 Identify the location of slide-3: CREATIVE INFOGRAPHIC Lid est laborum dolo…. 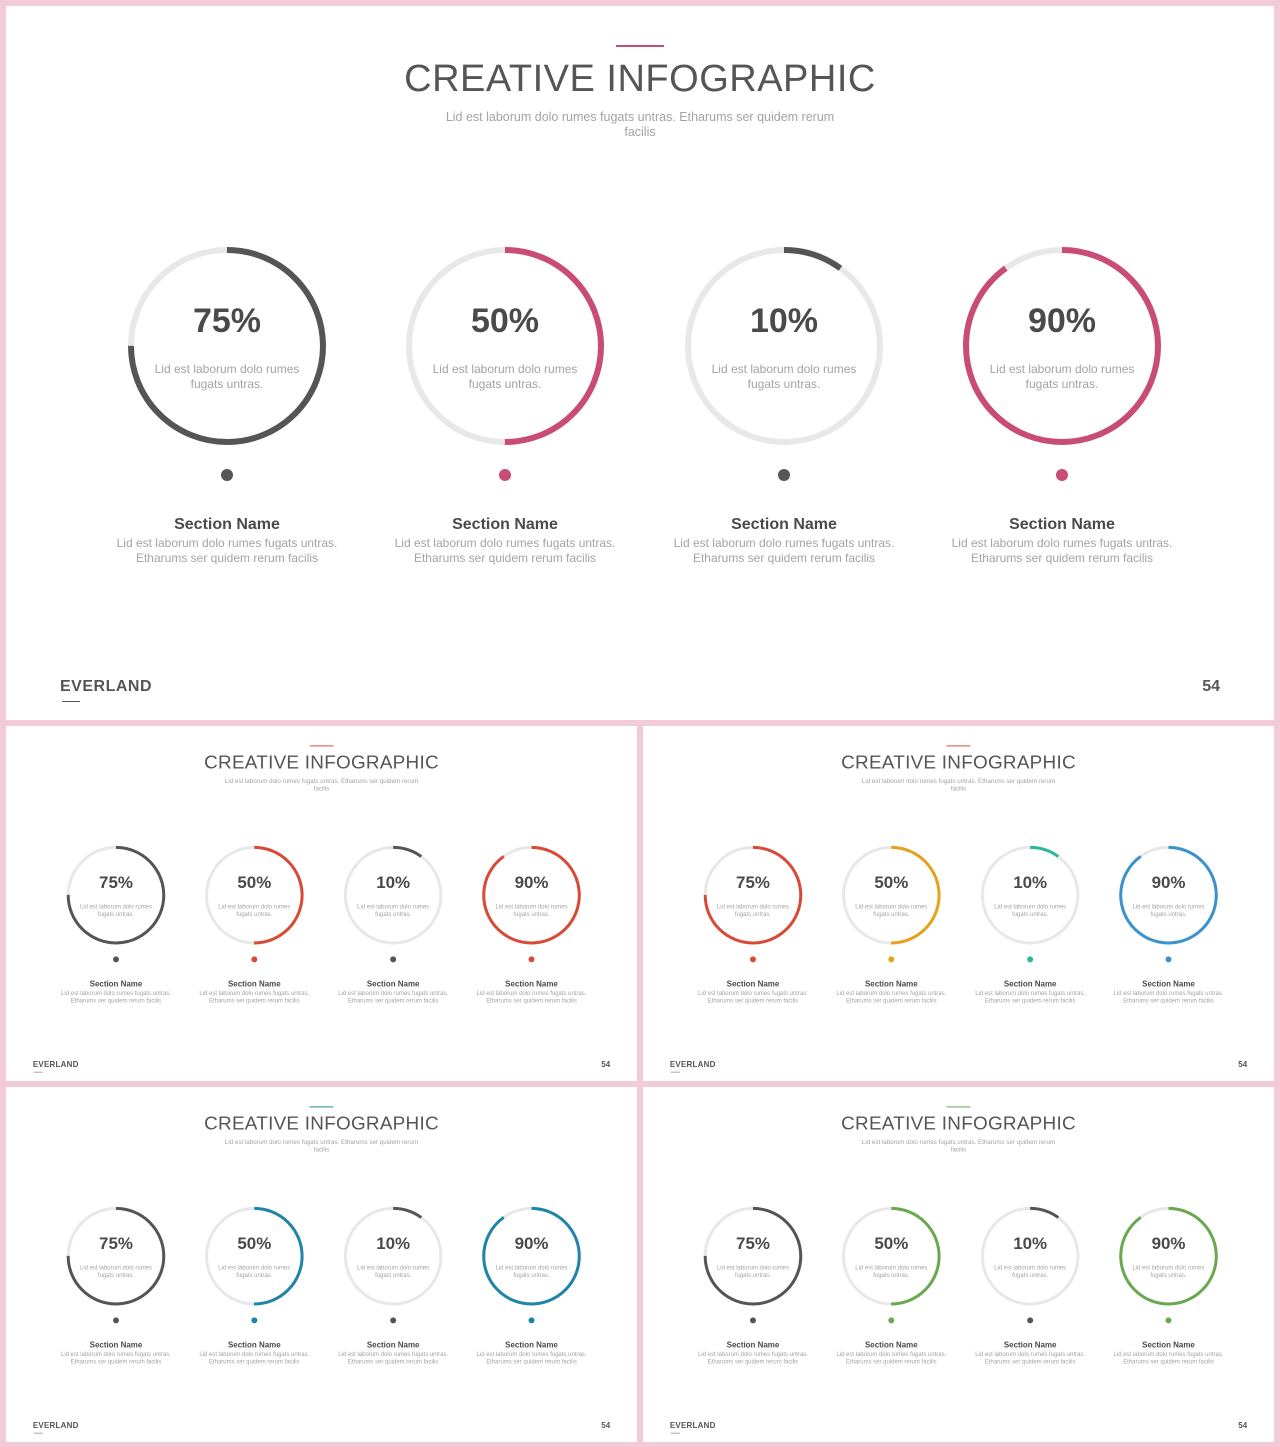
(958, 903).